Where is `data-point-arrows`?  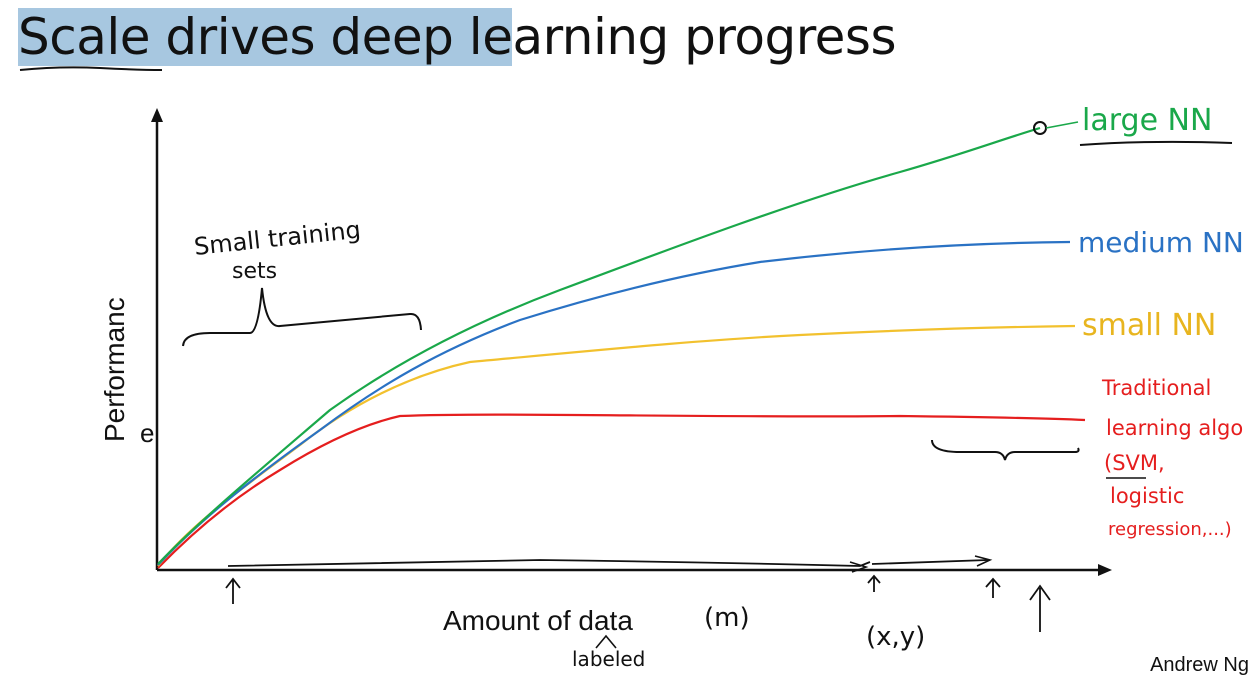 data-point-arrows is located at coordinates (638, 603).